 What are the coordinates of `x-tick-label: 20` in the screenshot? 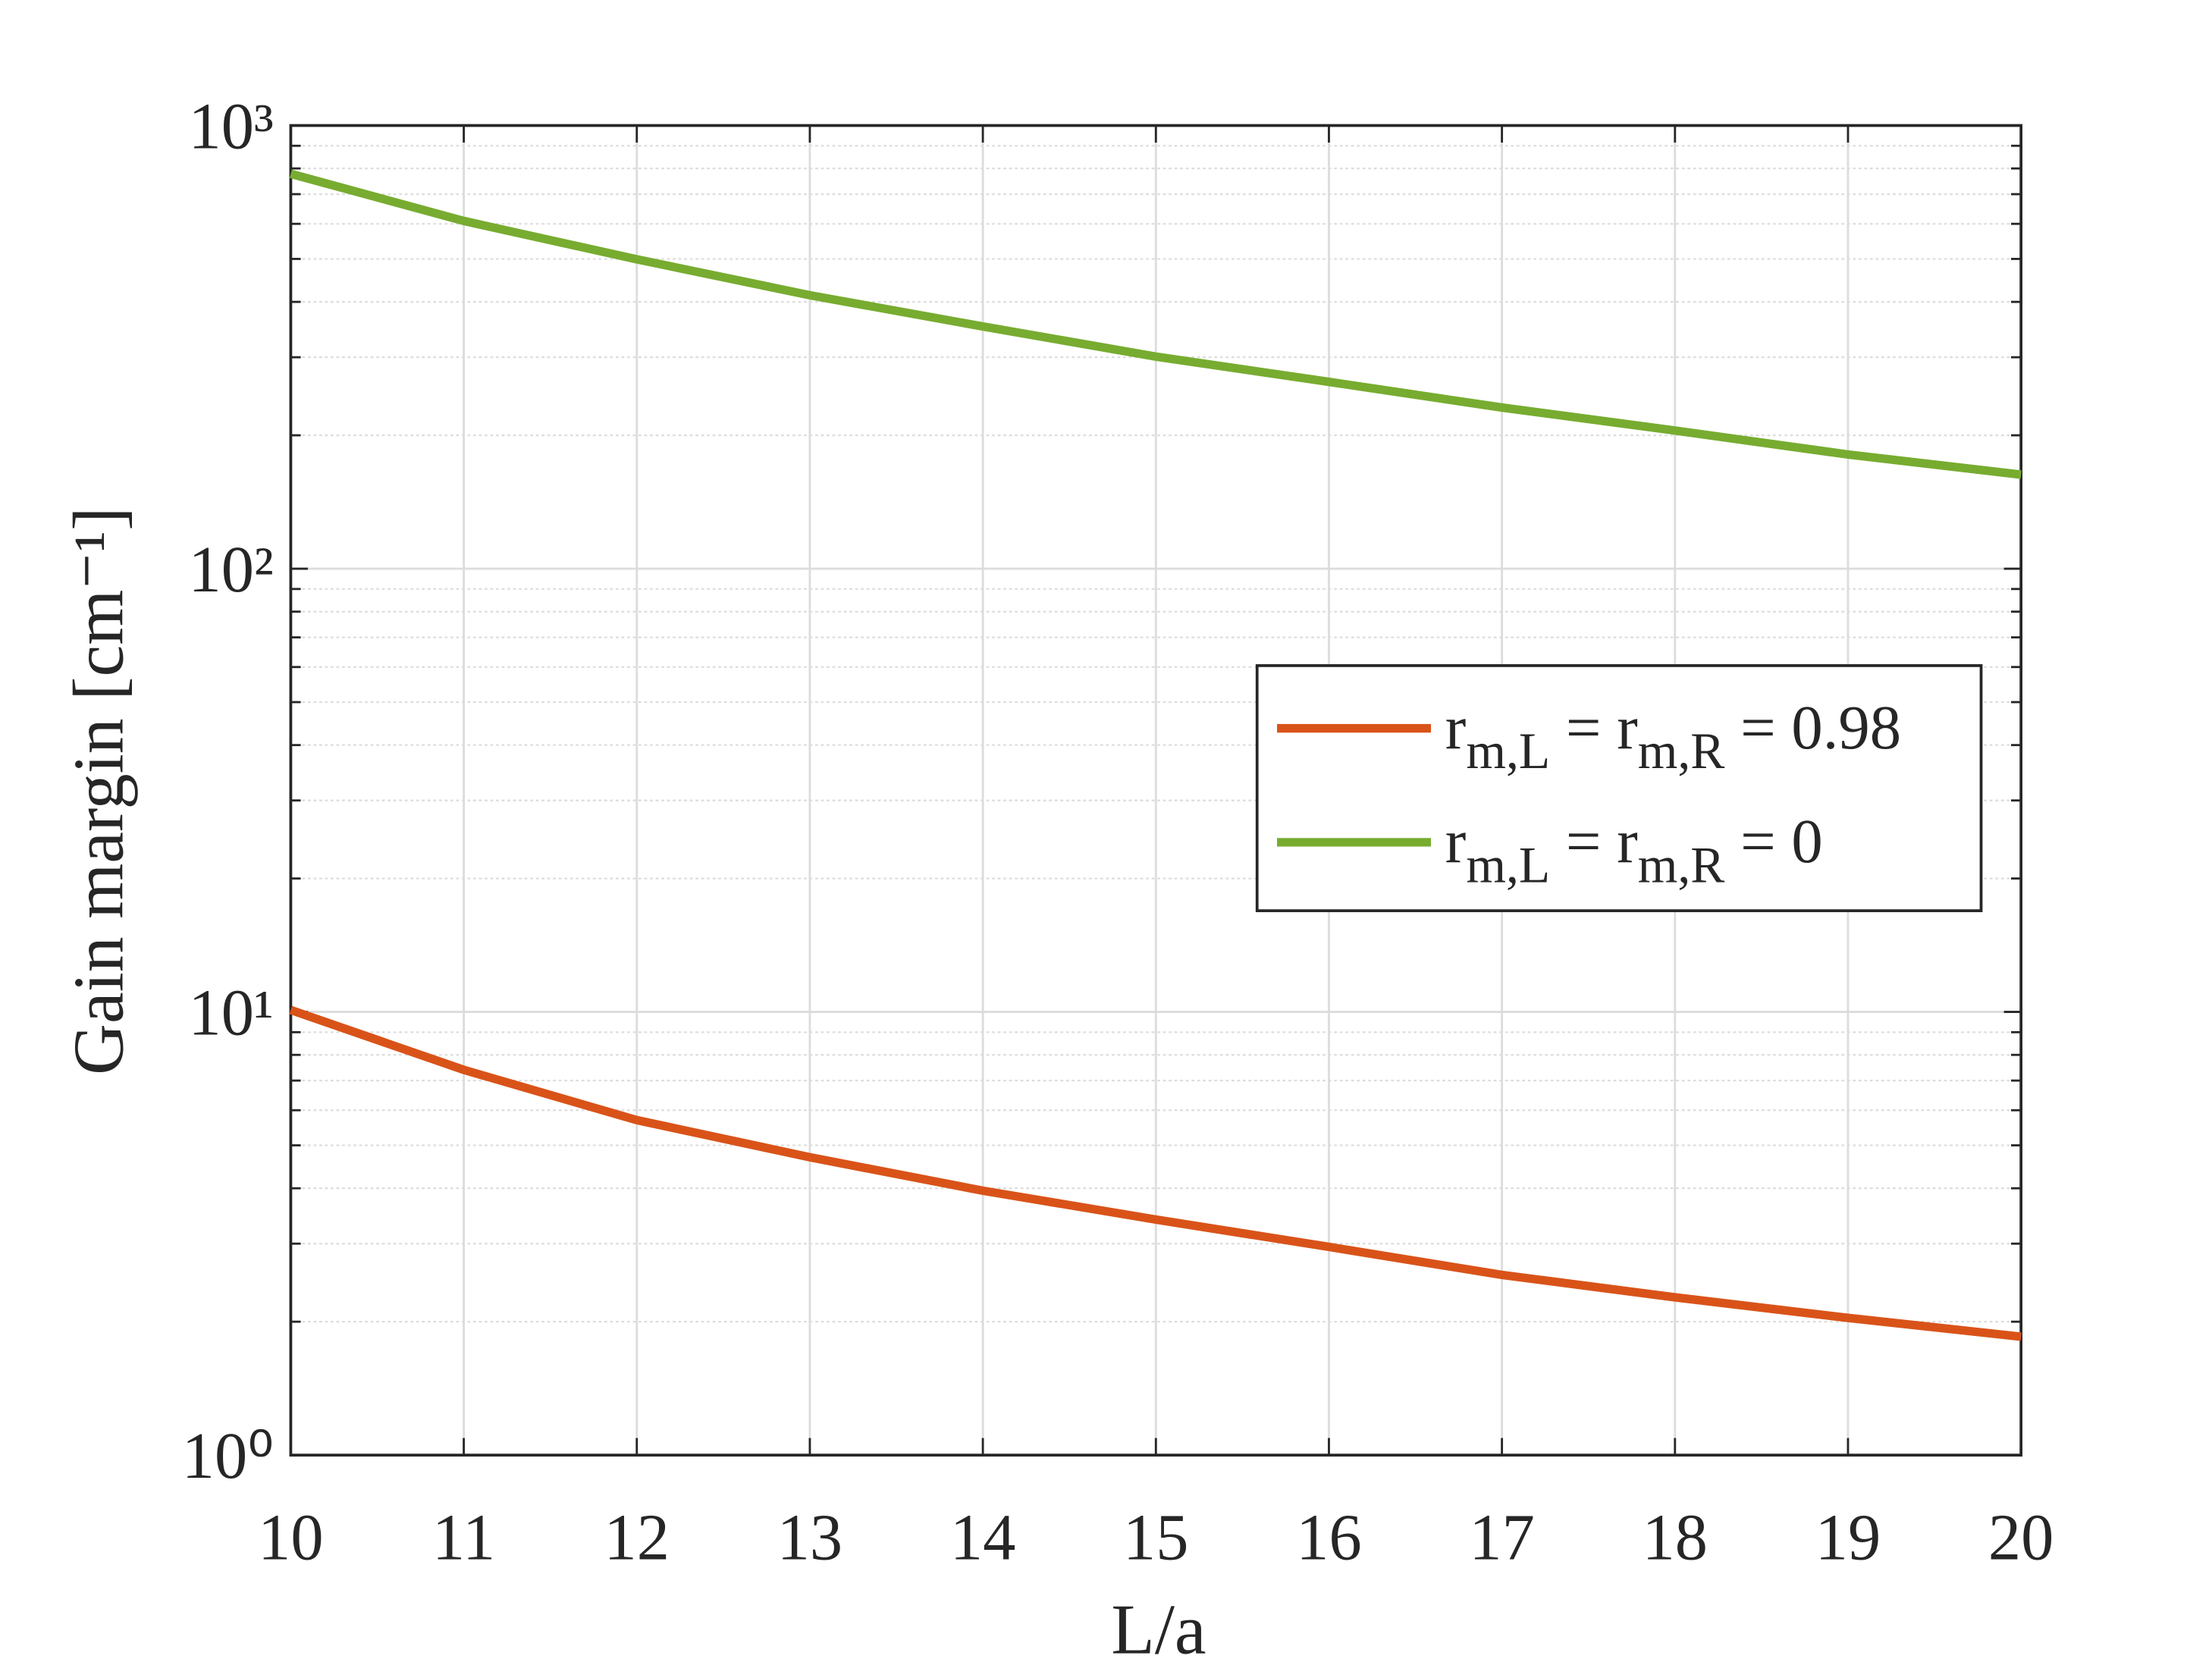 It's located at (2021, 1537).